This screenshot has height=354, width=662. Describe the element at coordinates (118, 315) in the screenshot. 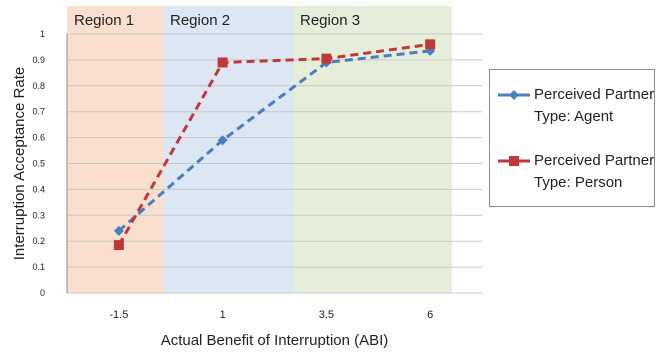

I see `x-tick-label-0: -1.5` at that location.